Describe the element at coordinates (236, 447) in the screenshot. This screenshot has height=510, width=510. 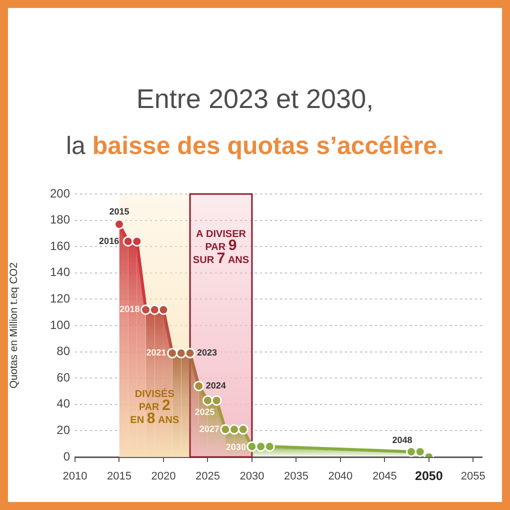
I see `annotation: 2030` at that location.